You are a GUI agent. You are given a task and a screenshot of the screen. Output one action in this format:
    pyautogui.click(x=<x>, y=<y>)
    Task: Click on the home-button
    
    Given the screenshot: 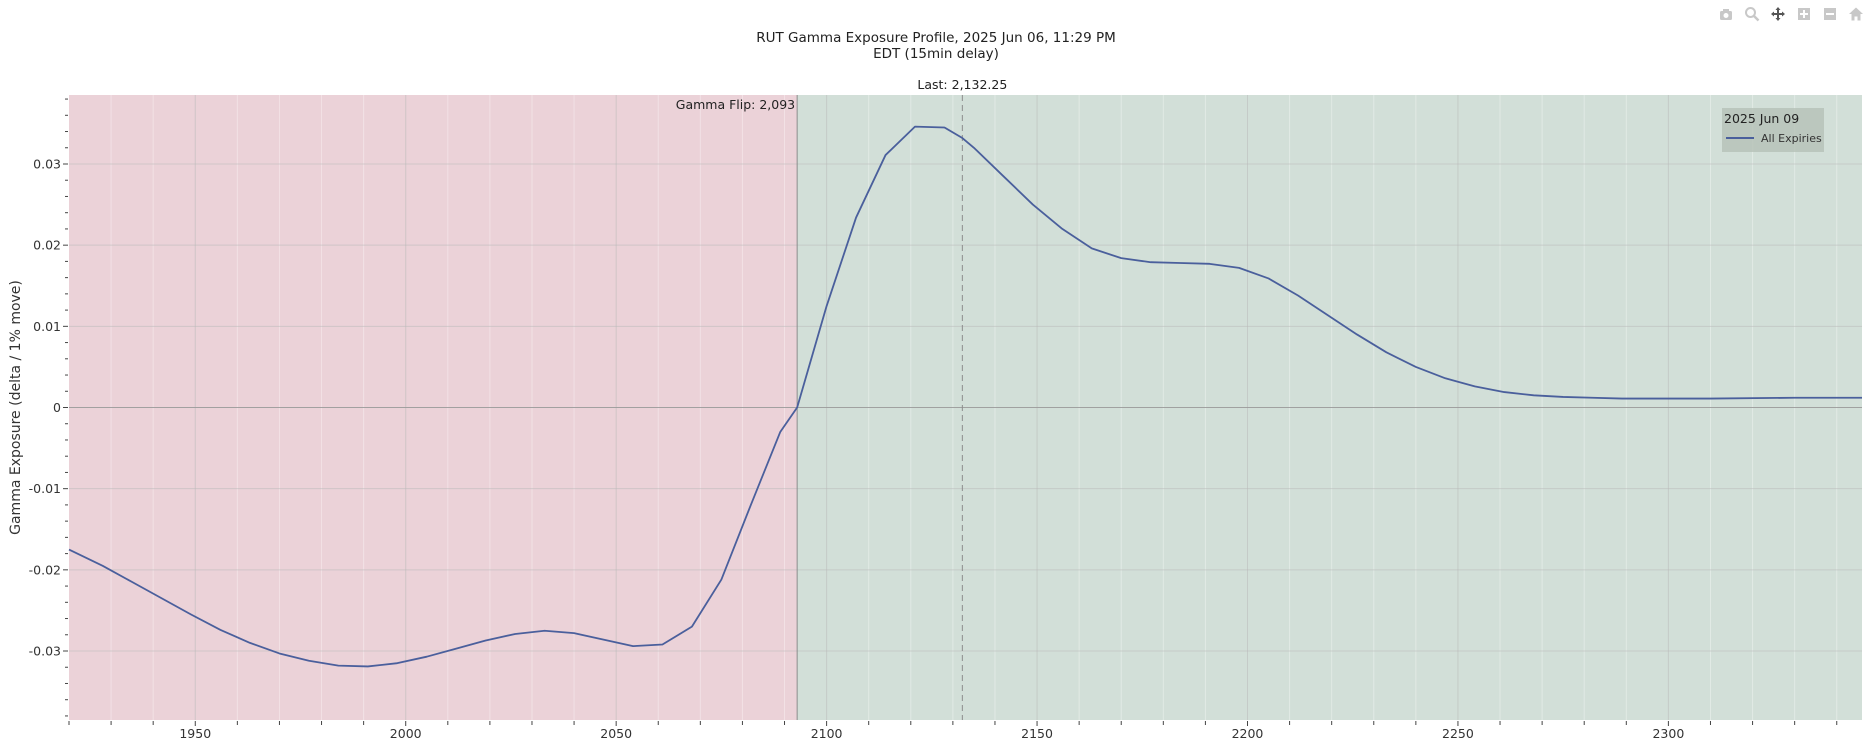 What is the action you would take?
    pyautogui.click(x=1856, y=14)
    